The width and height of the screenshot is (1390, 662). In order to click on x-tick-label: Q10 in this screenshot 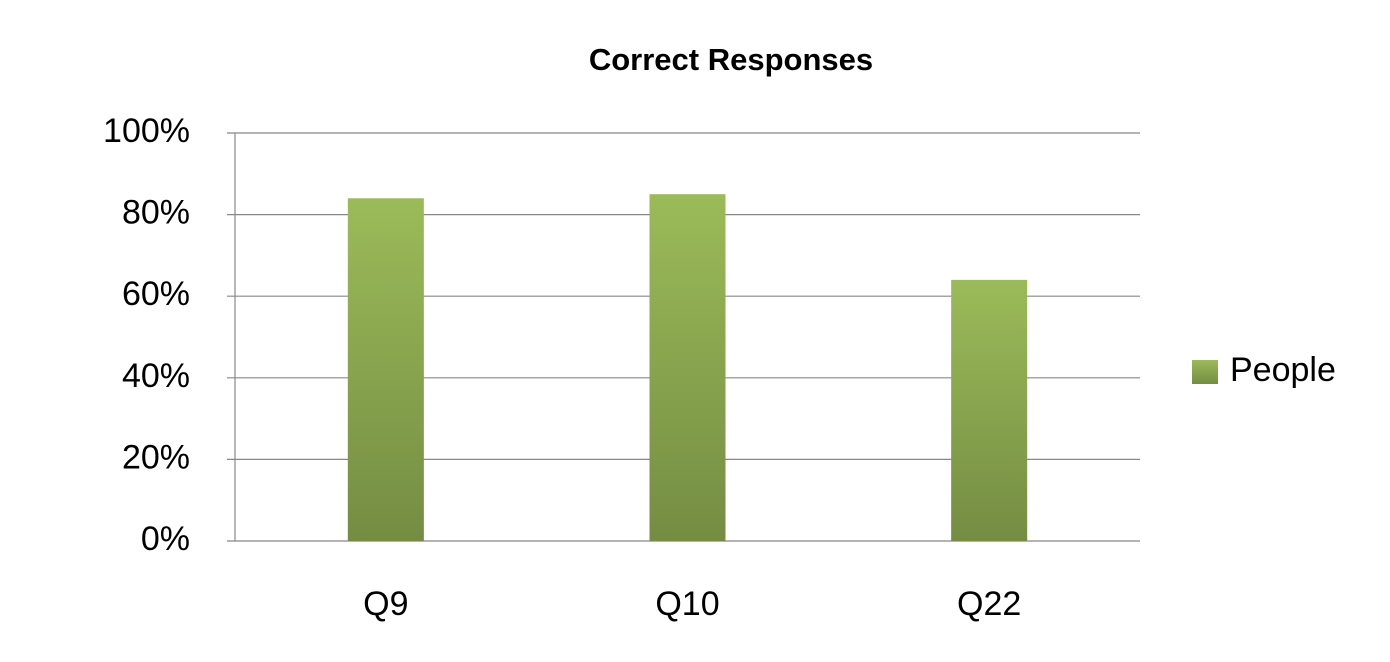, I will do `click(687, 604)`.